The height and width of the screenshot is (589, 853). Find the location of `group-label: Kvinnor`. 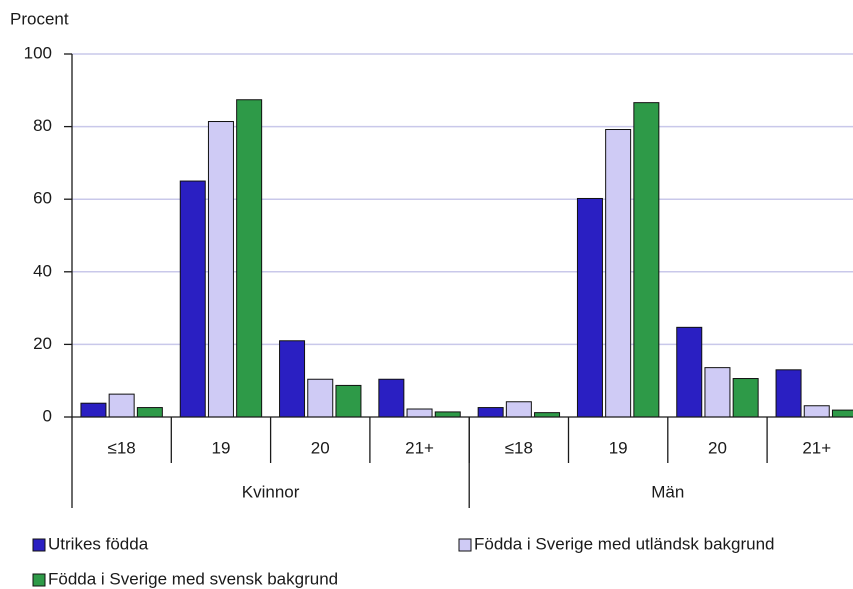

group-label: Kvinnor is located at coordinates (271, 491).